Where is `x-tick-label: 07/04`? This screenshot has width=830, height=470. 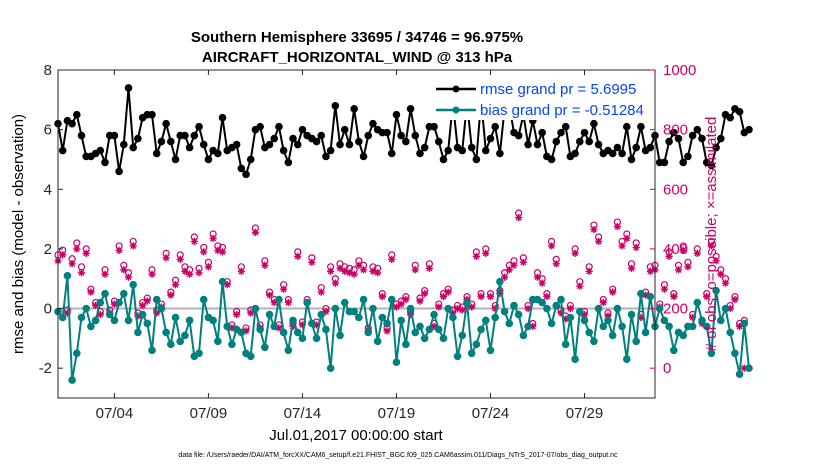
x-tick-label: 07/04 is located at coordinates (115, 413).